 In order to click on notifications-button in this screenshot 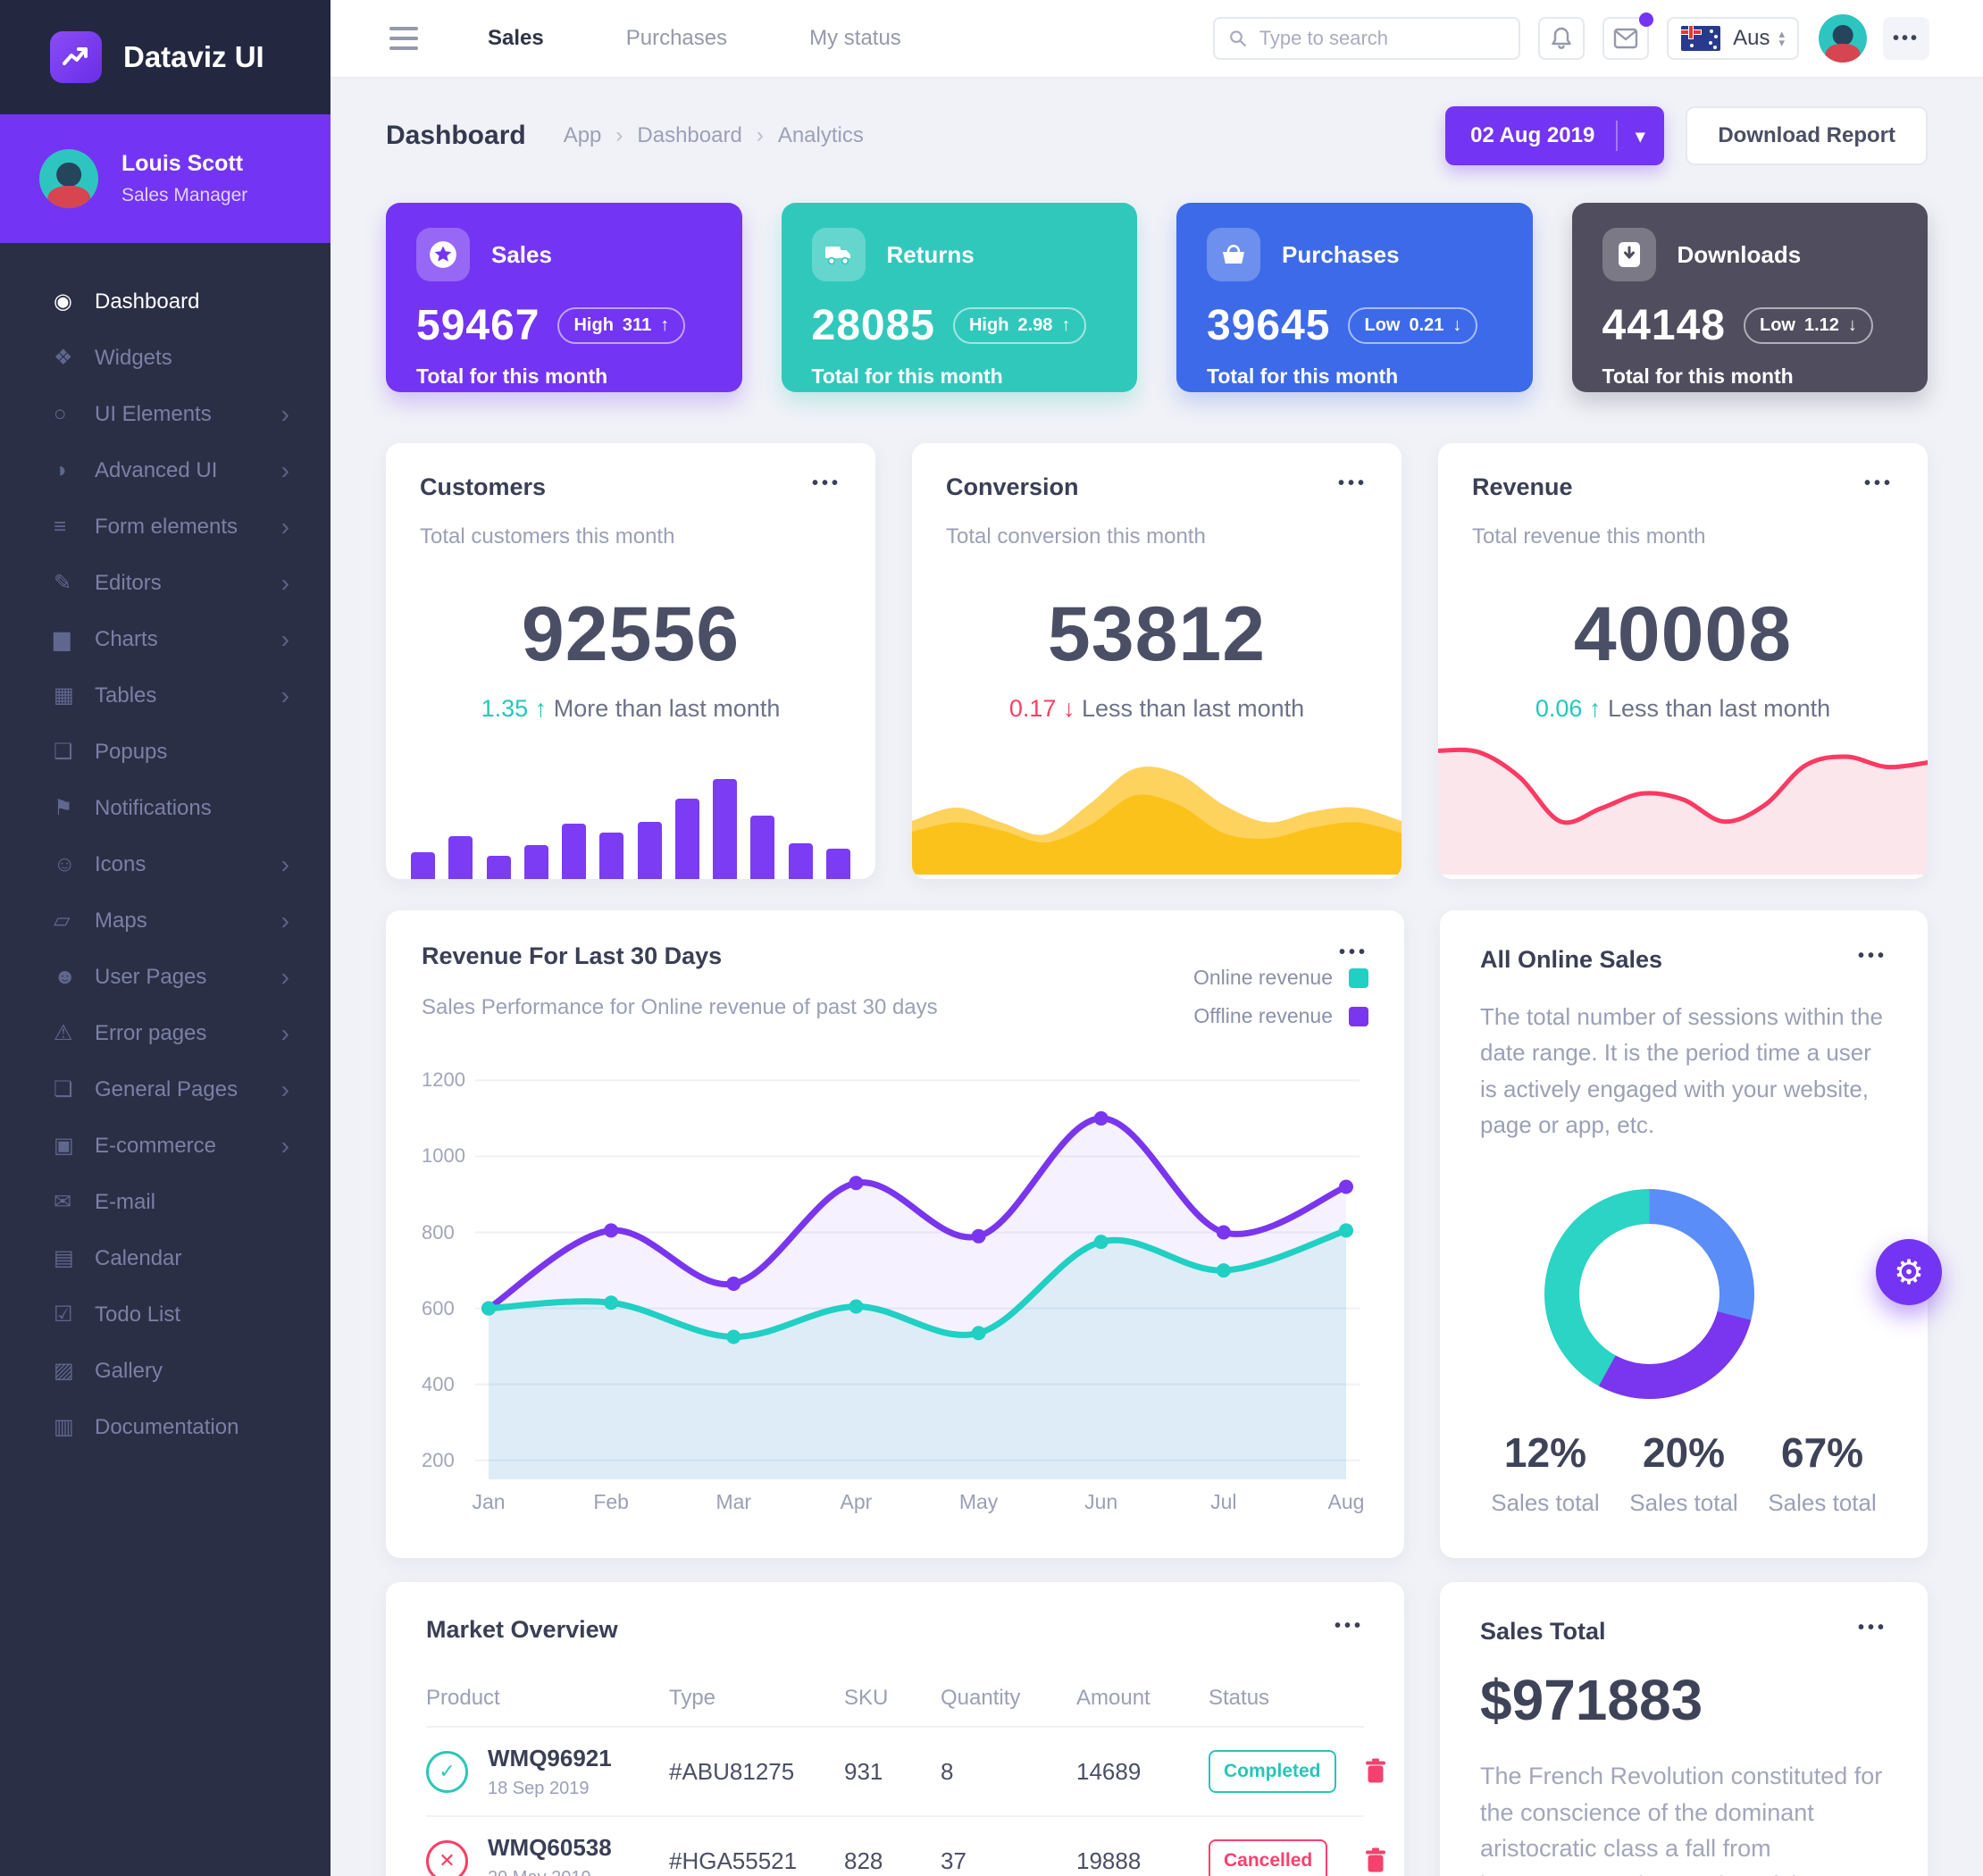, I will do `click(1562, 38)`.